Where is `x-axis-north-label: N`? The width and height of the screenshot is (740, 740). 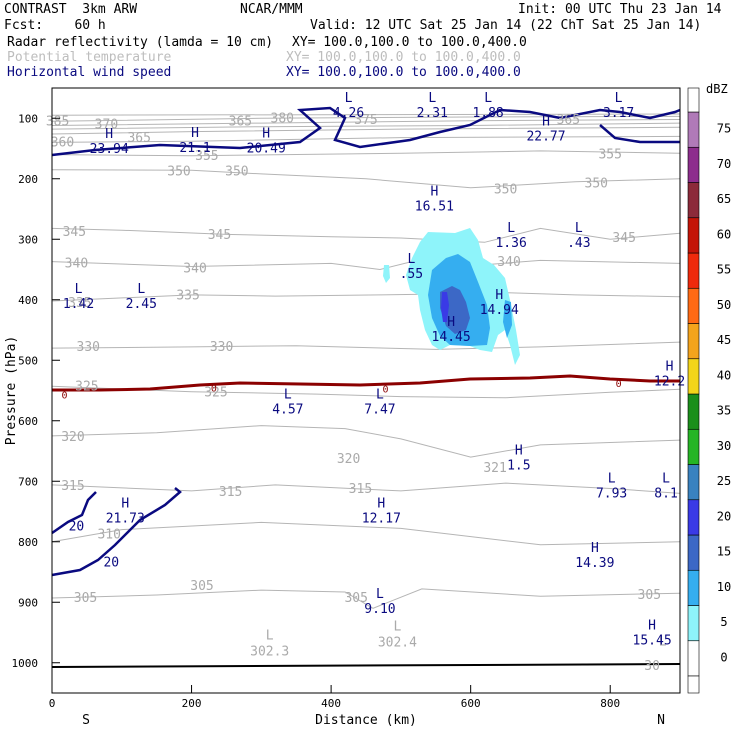 x-axis-north-label: N is located at coordinates (661, 720).